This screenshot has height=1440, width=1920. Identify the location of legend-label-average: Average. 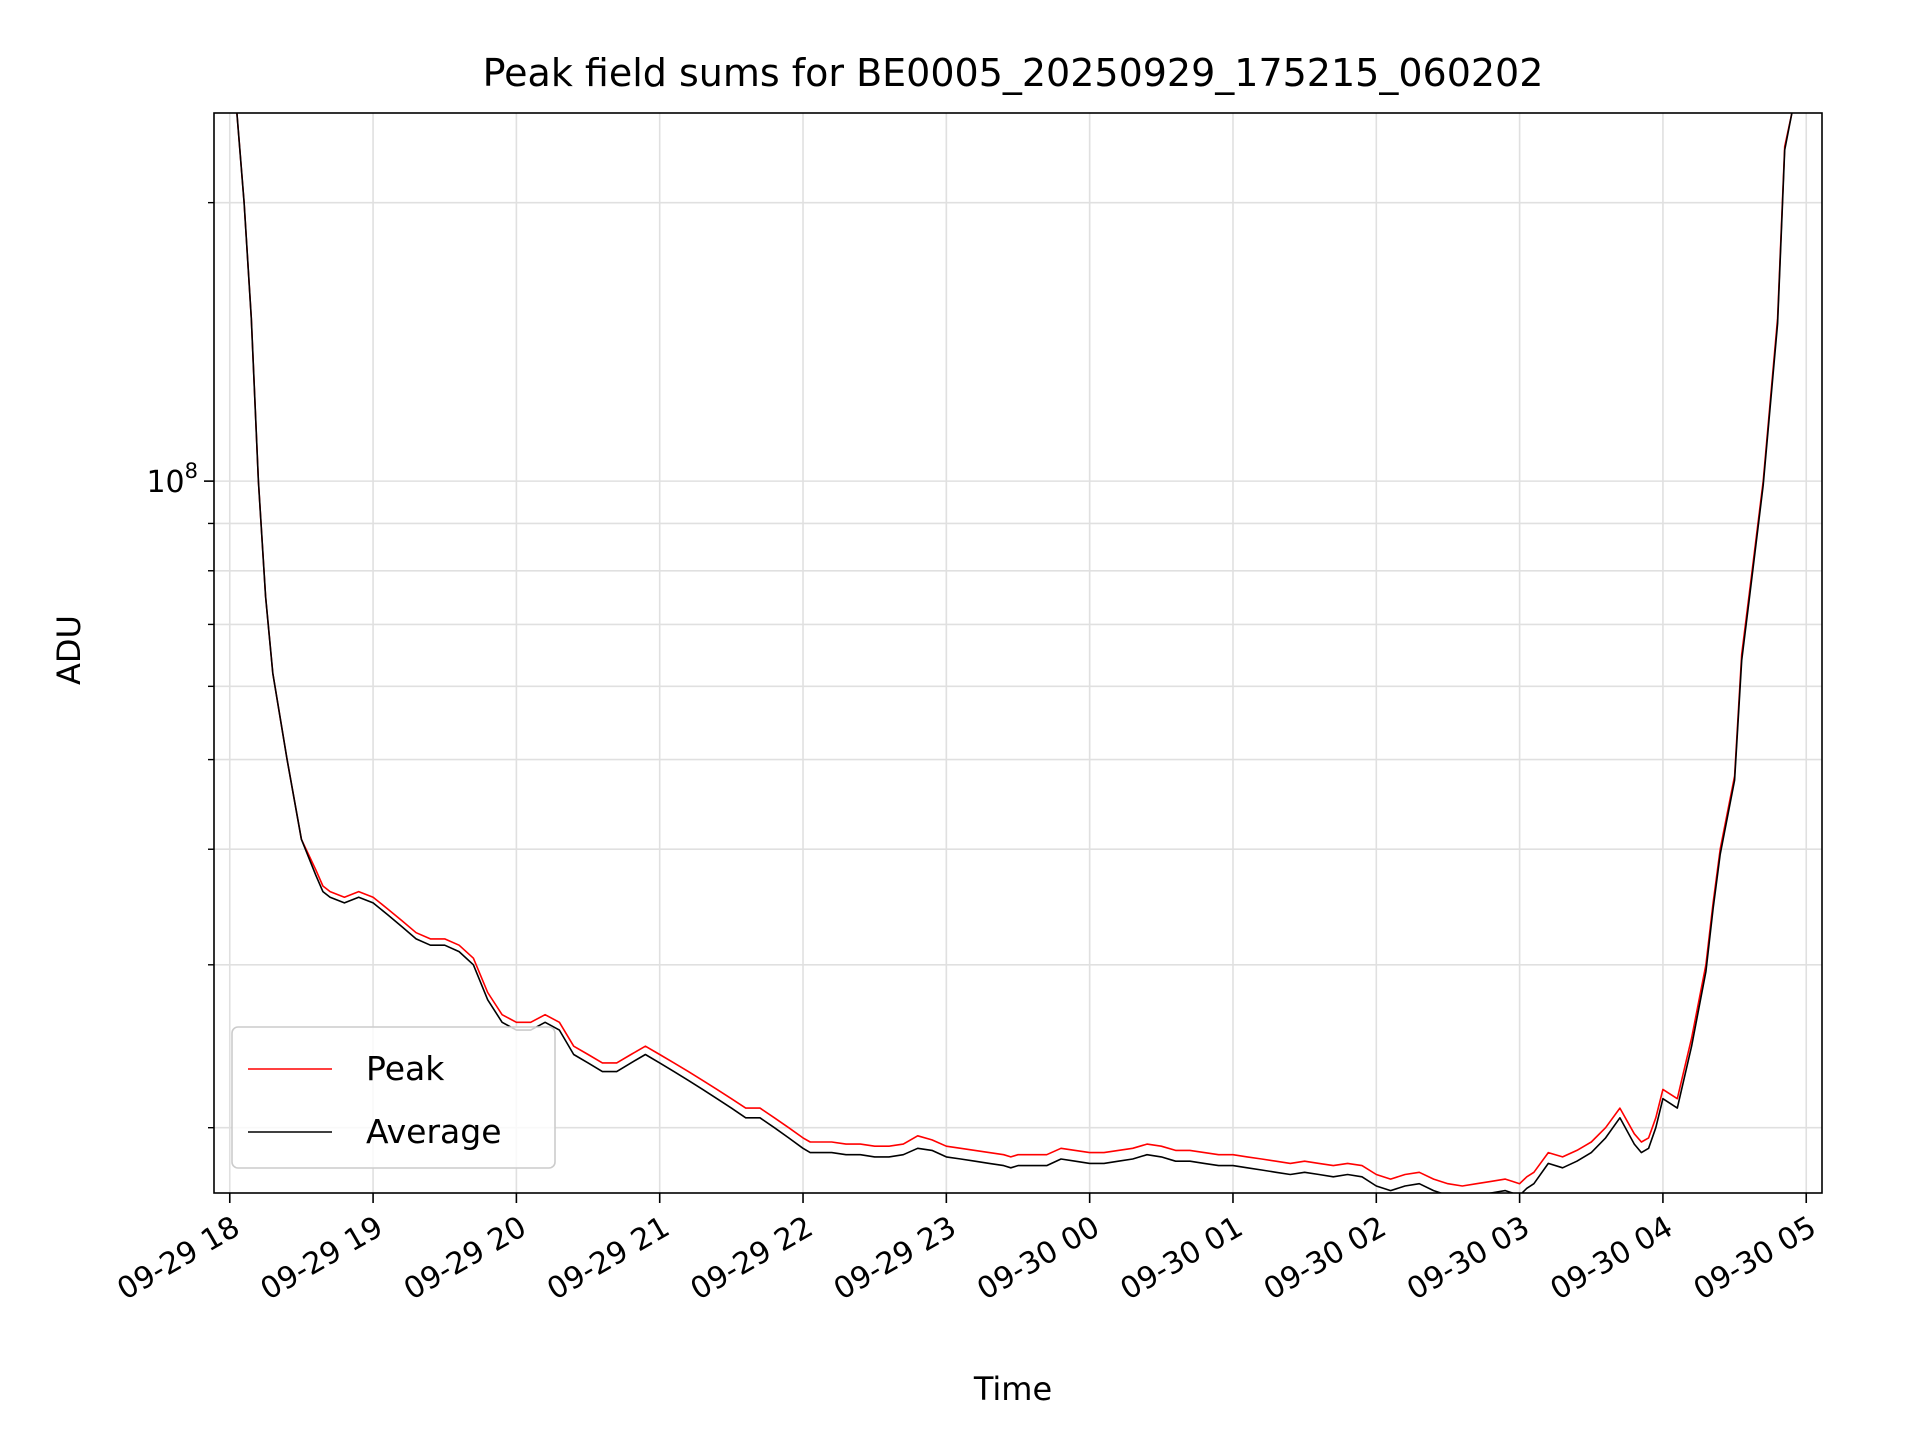
(434, 1131).